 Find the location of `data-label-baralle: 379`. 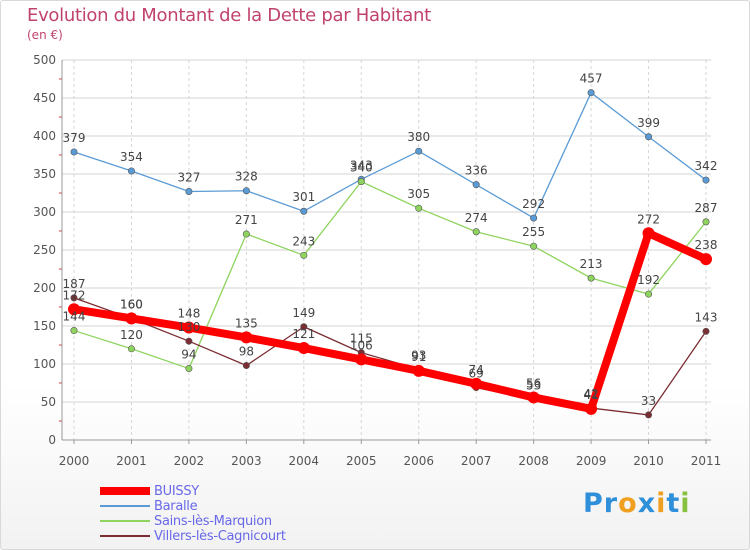

data-label-baralle: 379 is located at coordinates (74, 138).